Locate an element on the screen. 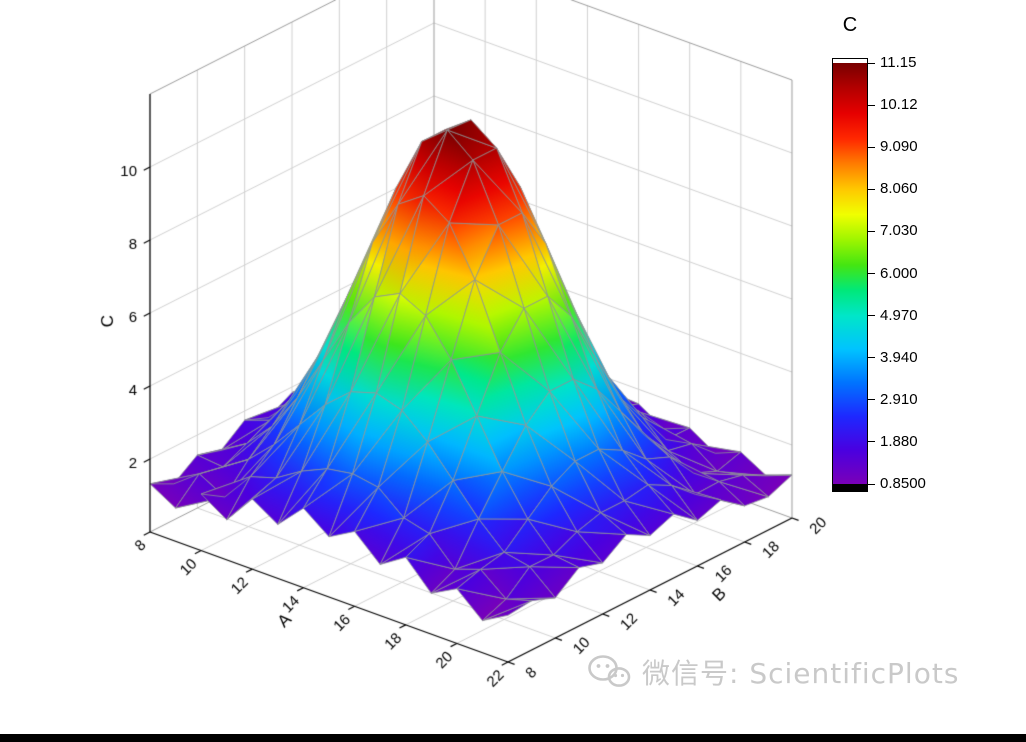 The image size is (1026, 742). colorbar is located at coordinates (850, 275).